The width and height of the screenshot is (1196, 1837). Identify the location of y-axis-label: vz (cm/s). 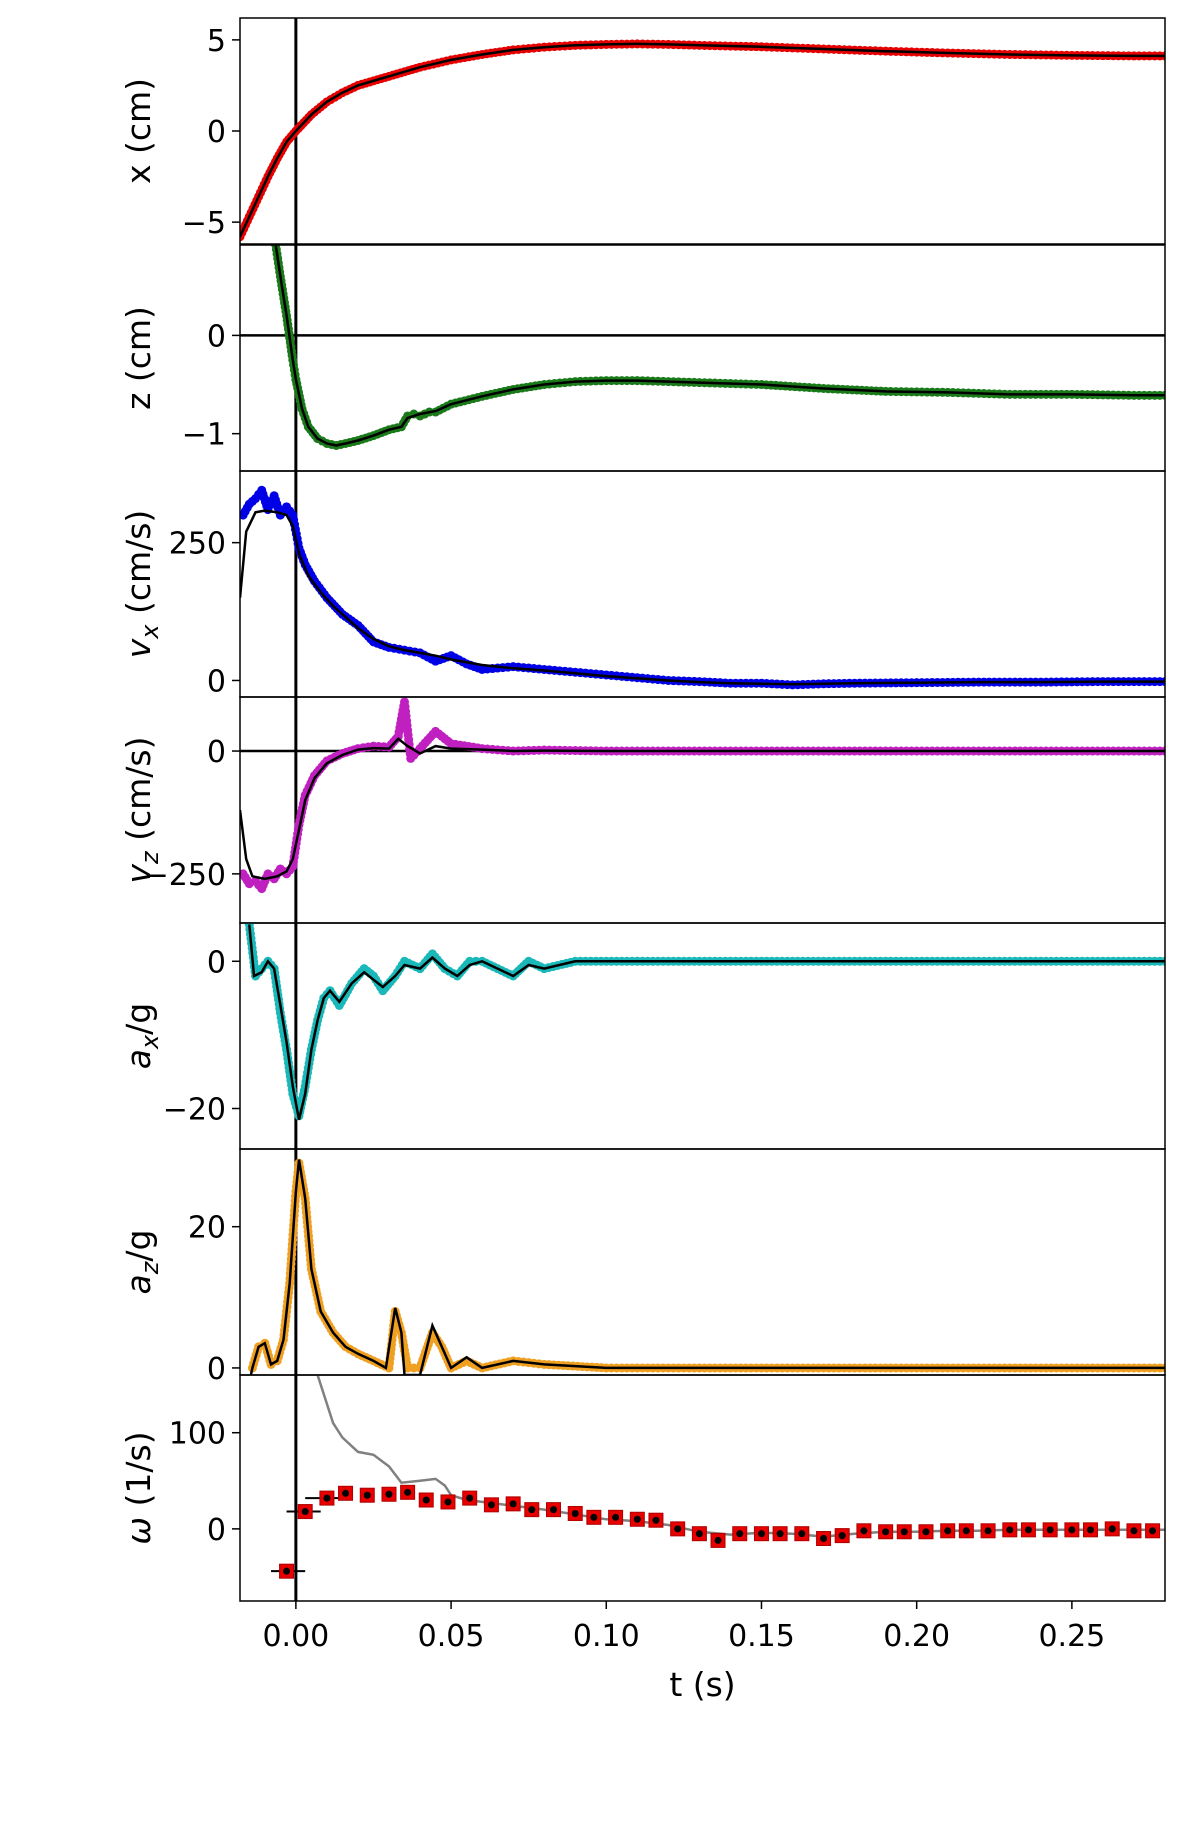
(141, 810).